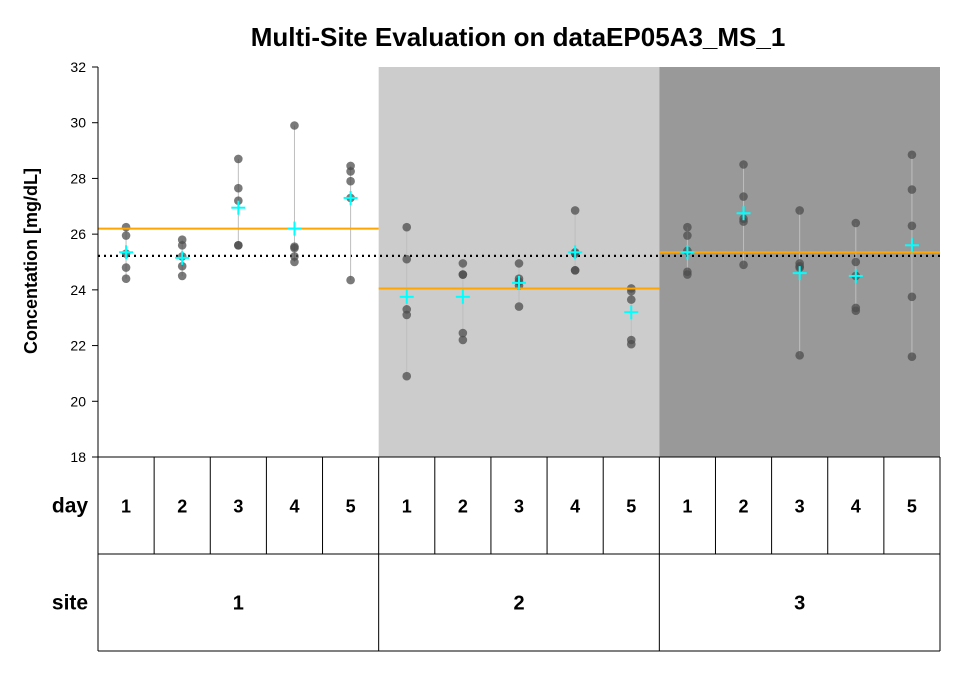 The image size is (960, 677). What do you see at coordinates (126, 507) in the screenshot?
I see `day-label-site1-day1: 1` at bounding box center [126, 507].